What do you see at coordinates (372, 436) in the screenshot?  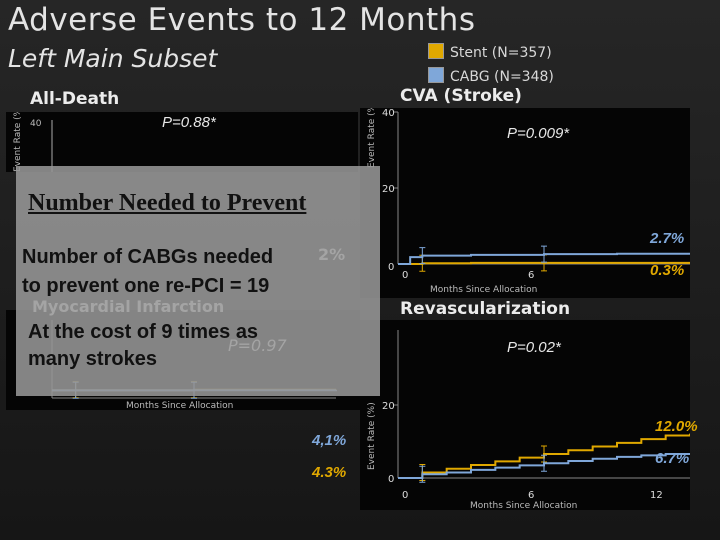 I see `revasc-y-axis-label: Event Rate (%)` at bounding box center [372, 436].